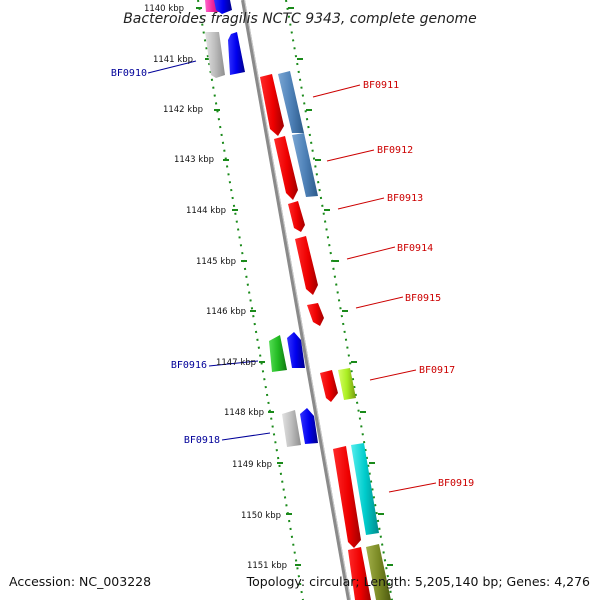  What do you see at coordinates (405, 198) in the screenshot?
I see `gene-label-bf0913: BF0913` at bounding box center [405, 198].